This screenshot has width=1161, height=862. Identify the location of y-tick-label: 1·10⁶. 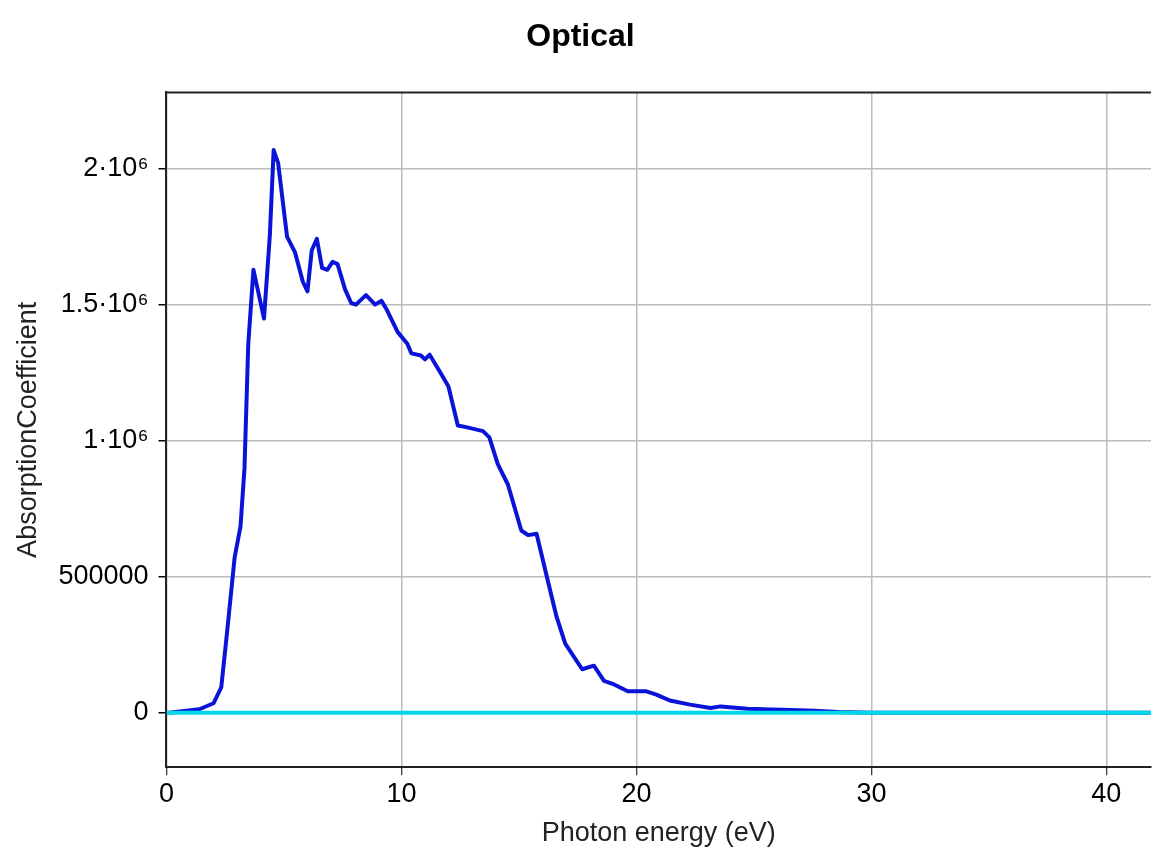
(116, 439).